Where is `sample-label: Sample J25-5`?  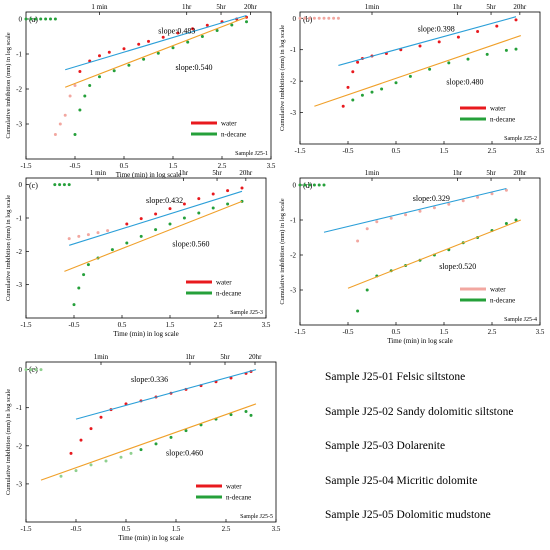 sample-label: Sample J25-5 is located at coordinates (256, 517).